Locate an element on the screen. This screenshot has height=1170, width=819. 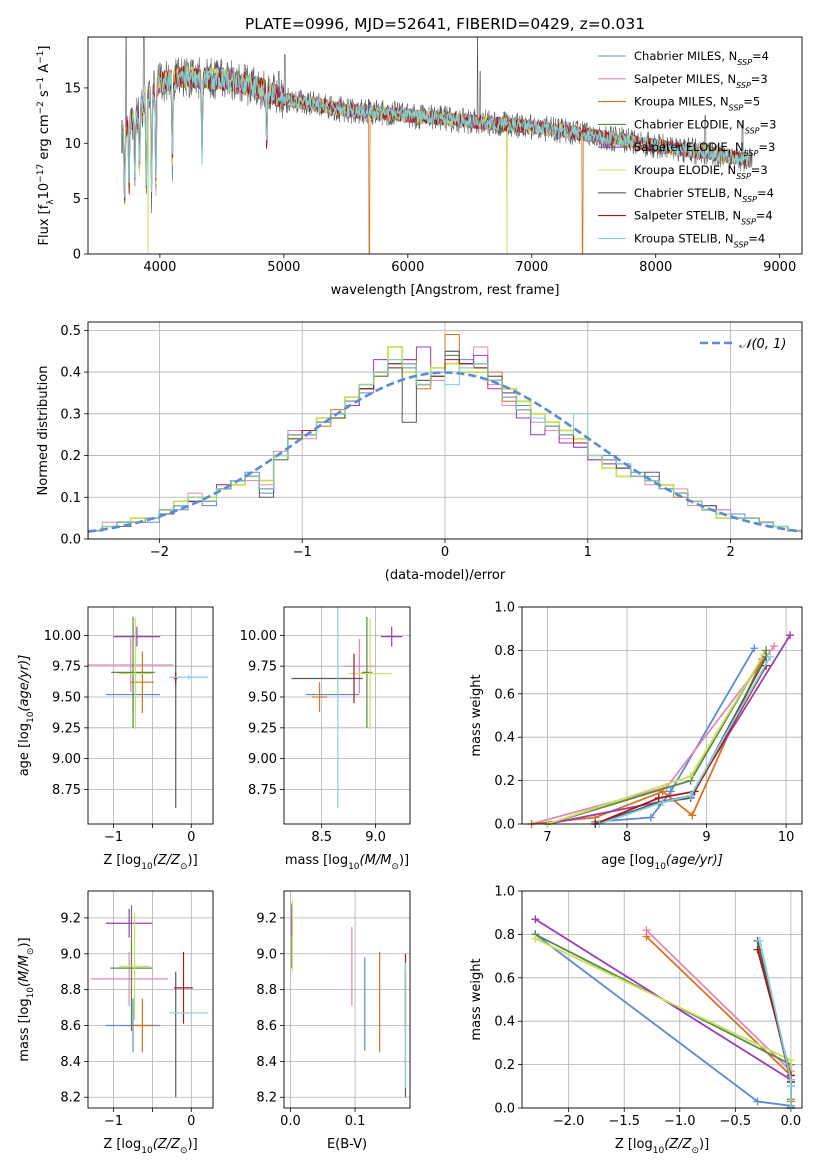
legend-label: Chabrier ELODIE, NSSP=3 is located at coordinates (705, 126).